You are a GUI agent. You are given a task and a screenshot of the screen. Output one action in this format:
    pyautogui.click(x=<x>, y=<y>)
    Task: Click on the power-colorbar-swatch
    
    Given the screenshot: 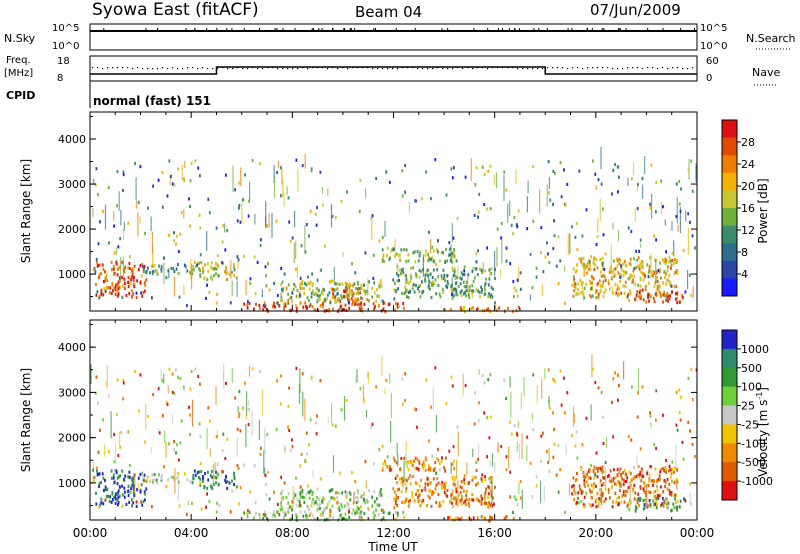 What is the action you would take?
    pyautogui.click(x=729, y=234)
    